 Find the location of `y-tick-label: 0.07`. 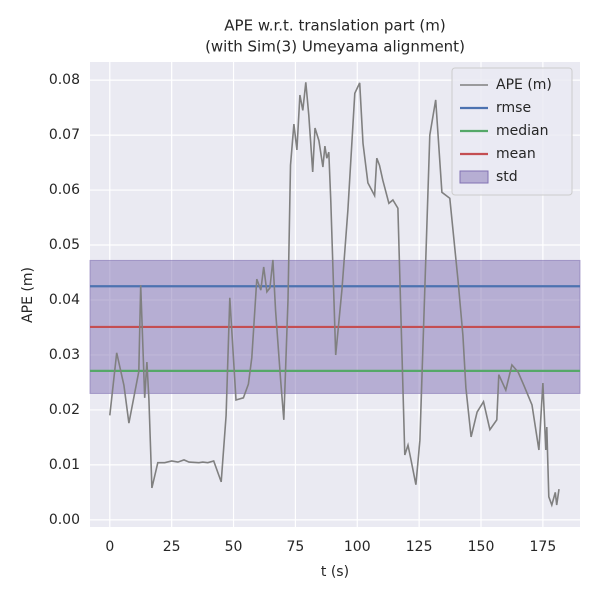

y-tick-label: 0.07 is located at coordinates (64, 135).